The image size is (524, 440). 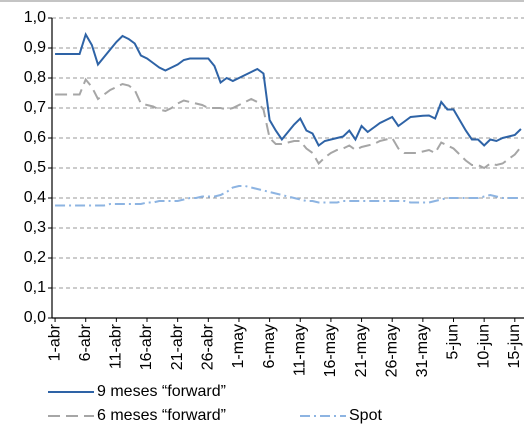 I want to click on y-tick-label: 0,4, so click(x=35, y=197).